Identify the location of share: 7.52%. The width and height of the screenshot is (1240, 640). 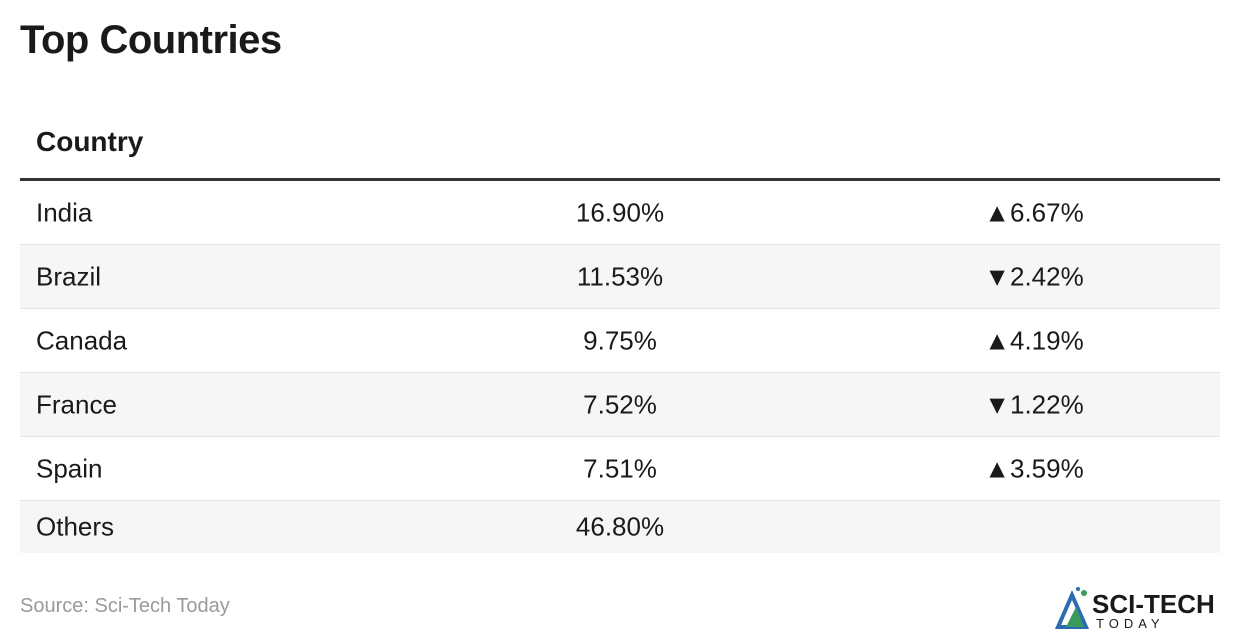
(620, 404).